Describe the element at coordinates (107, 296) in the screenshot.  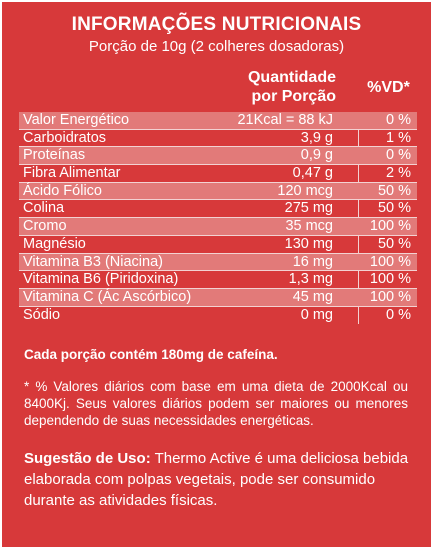
I see `nutrient-name: Vitamina C (Ác Ascórbico)` at that location.